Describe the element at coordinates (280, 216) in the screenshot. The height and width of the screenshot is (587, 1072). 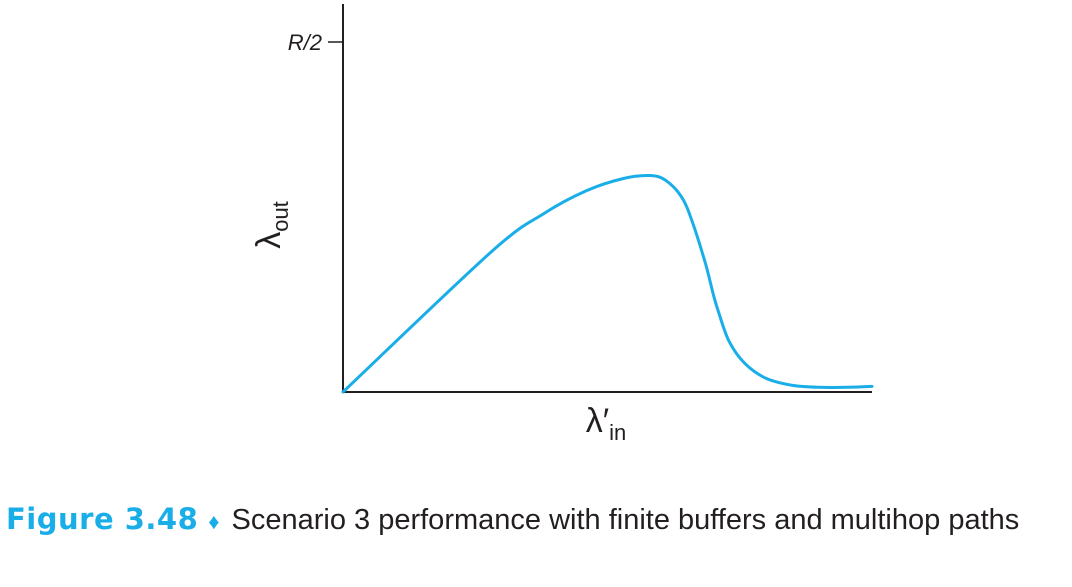
I see `y-axis-subscript: out` at that location.